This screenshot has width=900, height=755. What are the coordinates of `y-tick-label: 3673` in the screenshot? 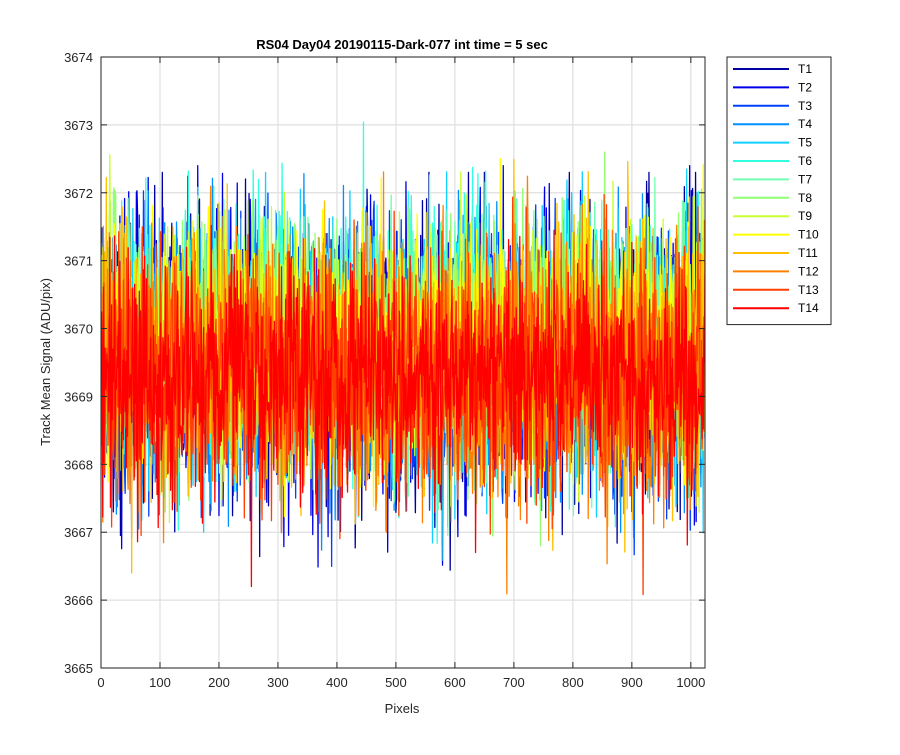 It's located at (78, 125).